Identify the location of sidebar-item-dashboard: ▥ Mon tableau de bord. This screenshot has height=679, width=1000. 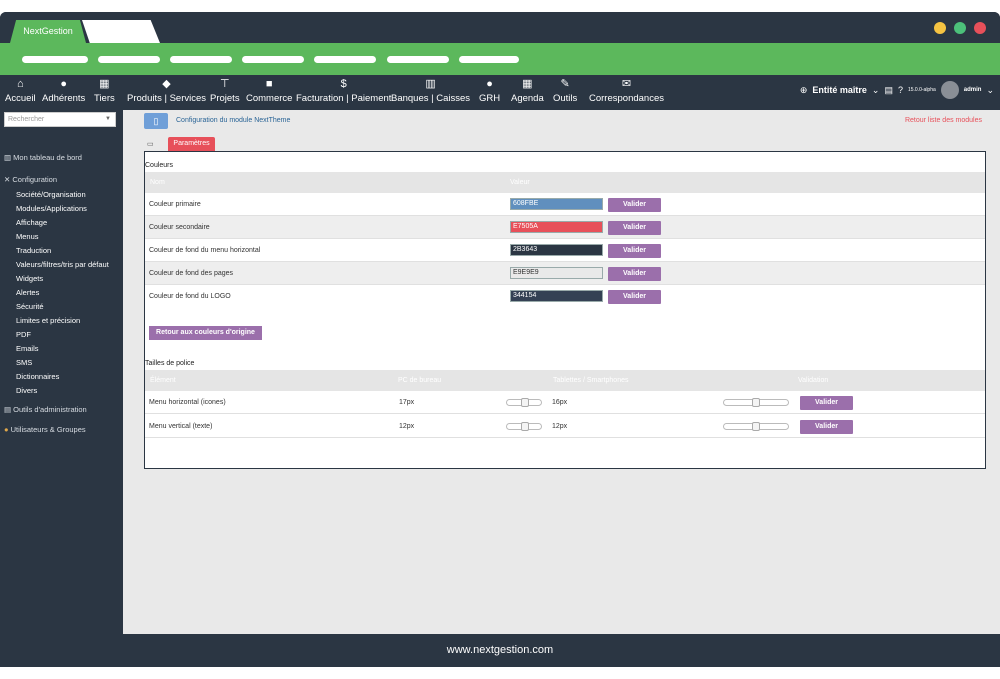
(43, 157).